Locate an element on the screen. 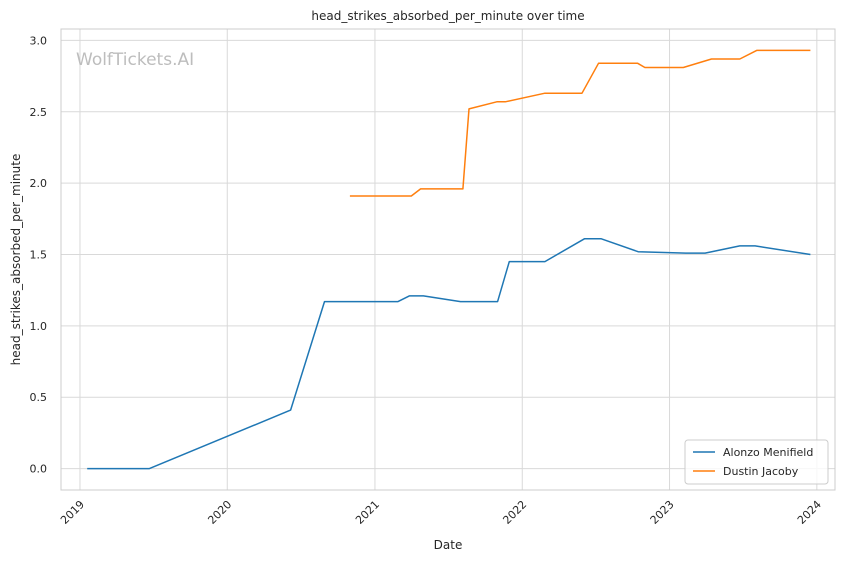 This screenshot has width=844, height=561. legend-box is located at coordinates (756, 462).